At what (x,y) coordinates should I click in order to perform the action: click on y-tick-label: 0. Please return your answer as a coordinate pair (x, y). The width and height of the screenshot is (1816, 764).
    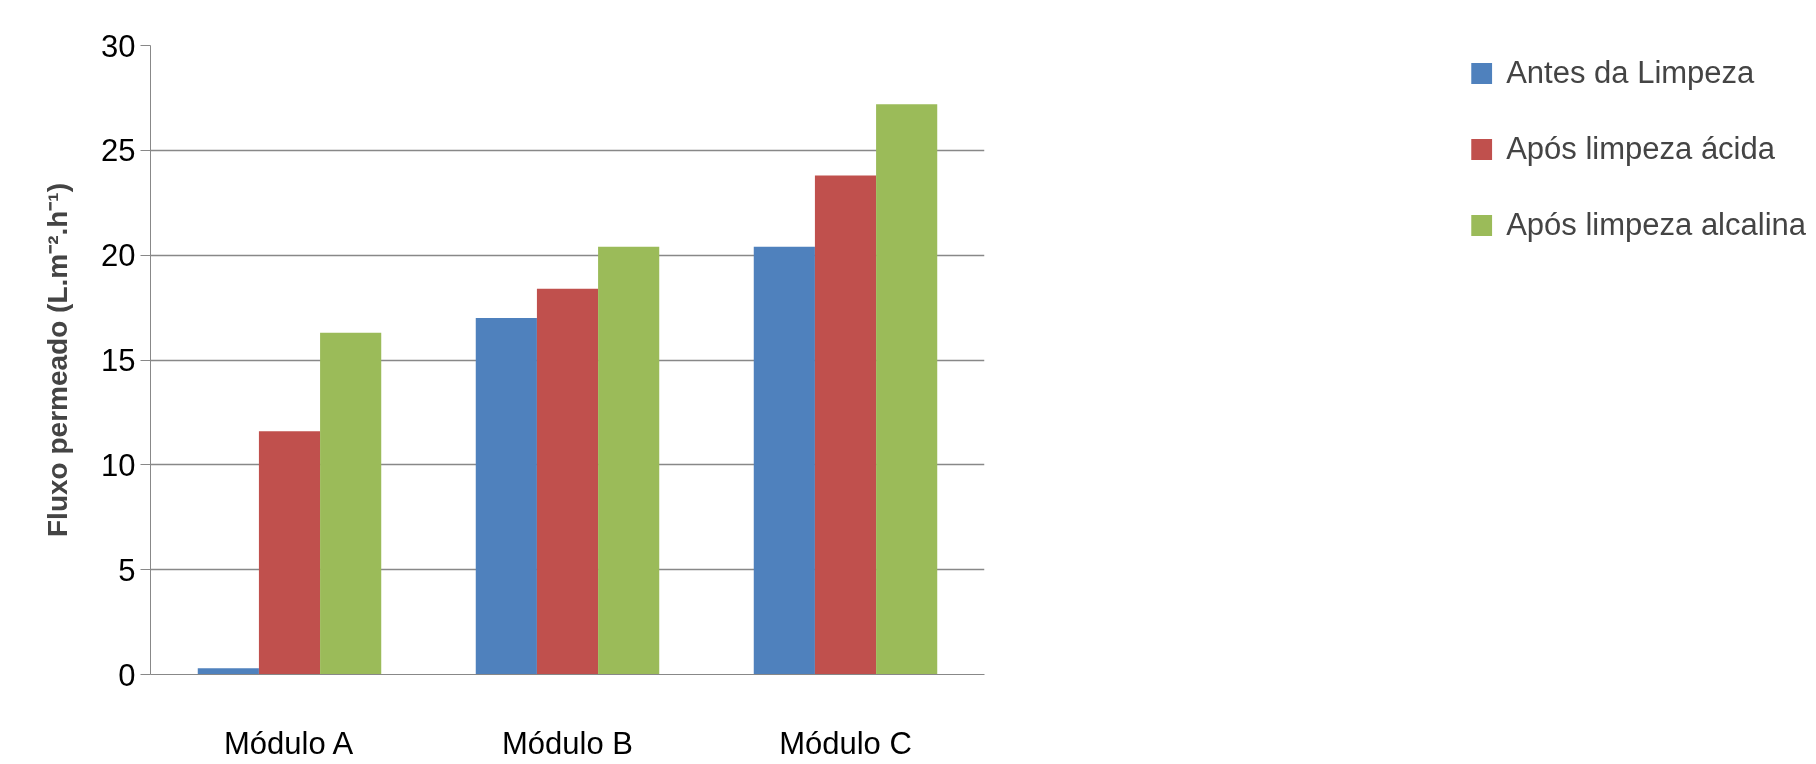
    Looking at the image, I should click on (127, 675).